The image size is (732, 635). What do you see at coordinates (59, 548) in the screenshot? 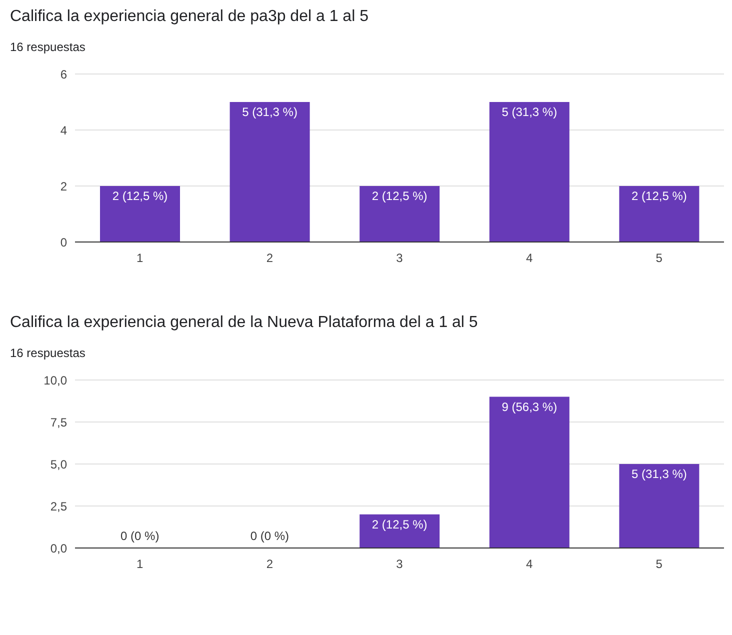
I see `y-tick-label: 0,0` at bounding box center [59, 548].